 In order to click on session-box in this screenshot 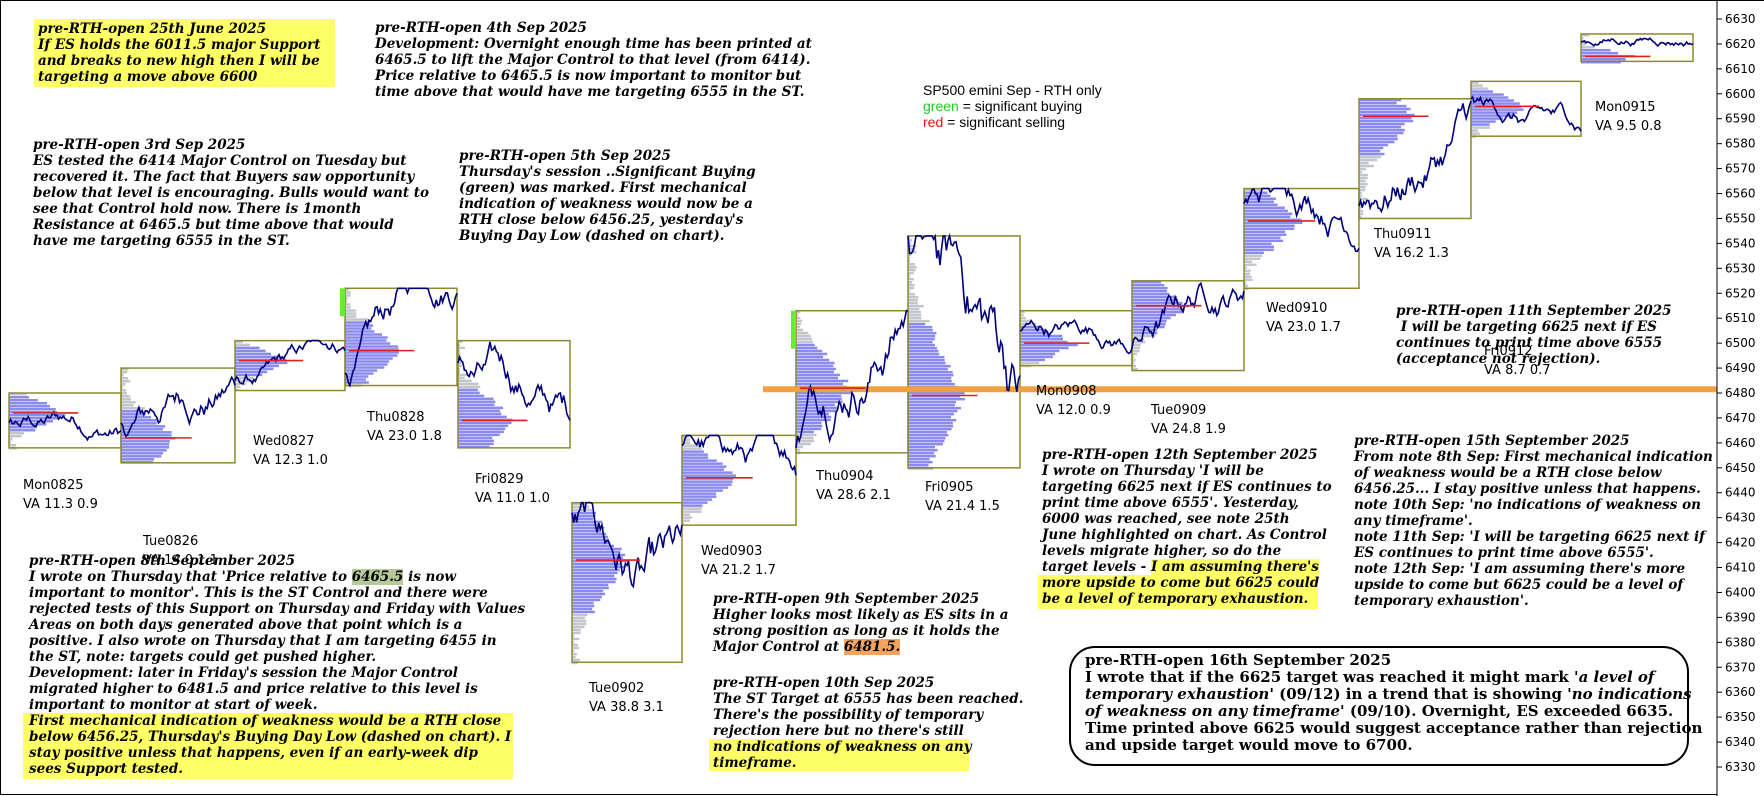, I will do `click(739, 480)`.